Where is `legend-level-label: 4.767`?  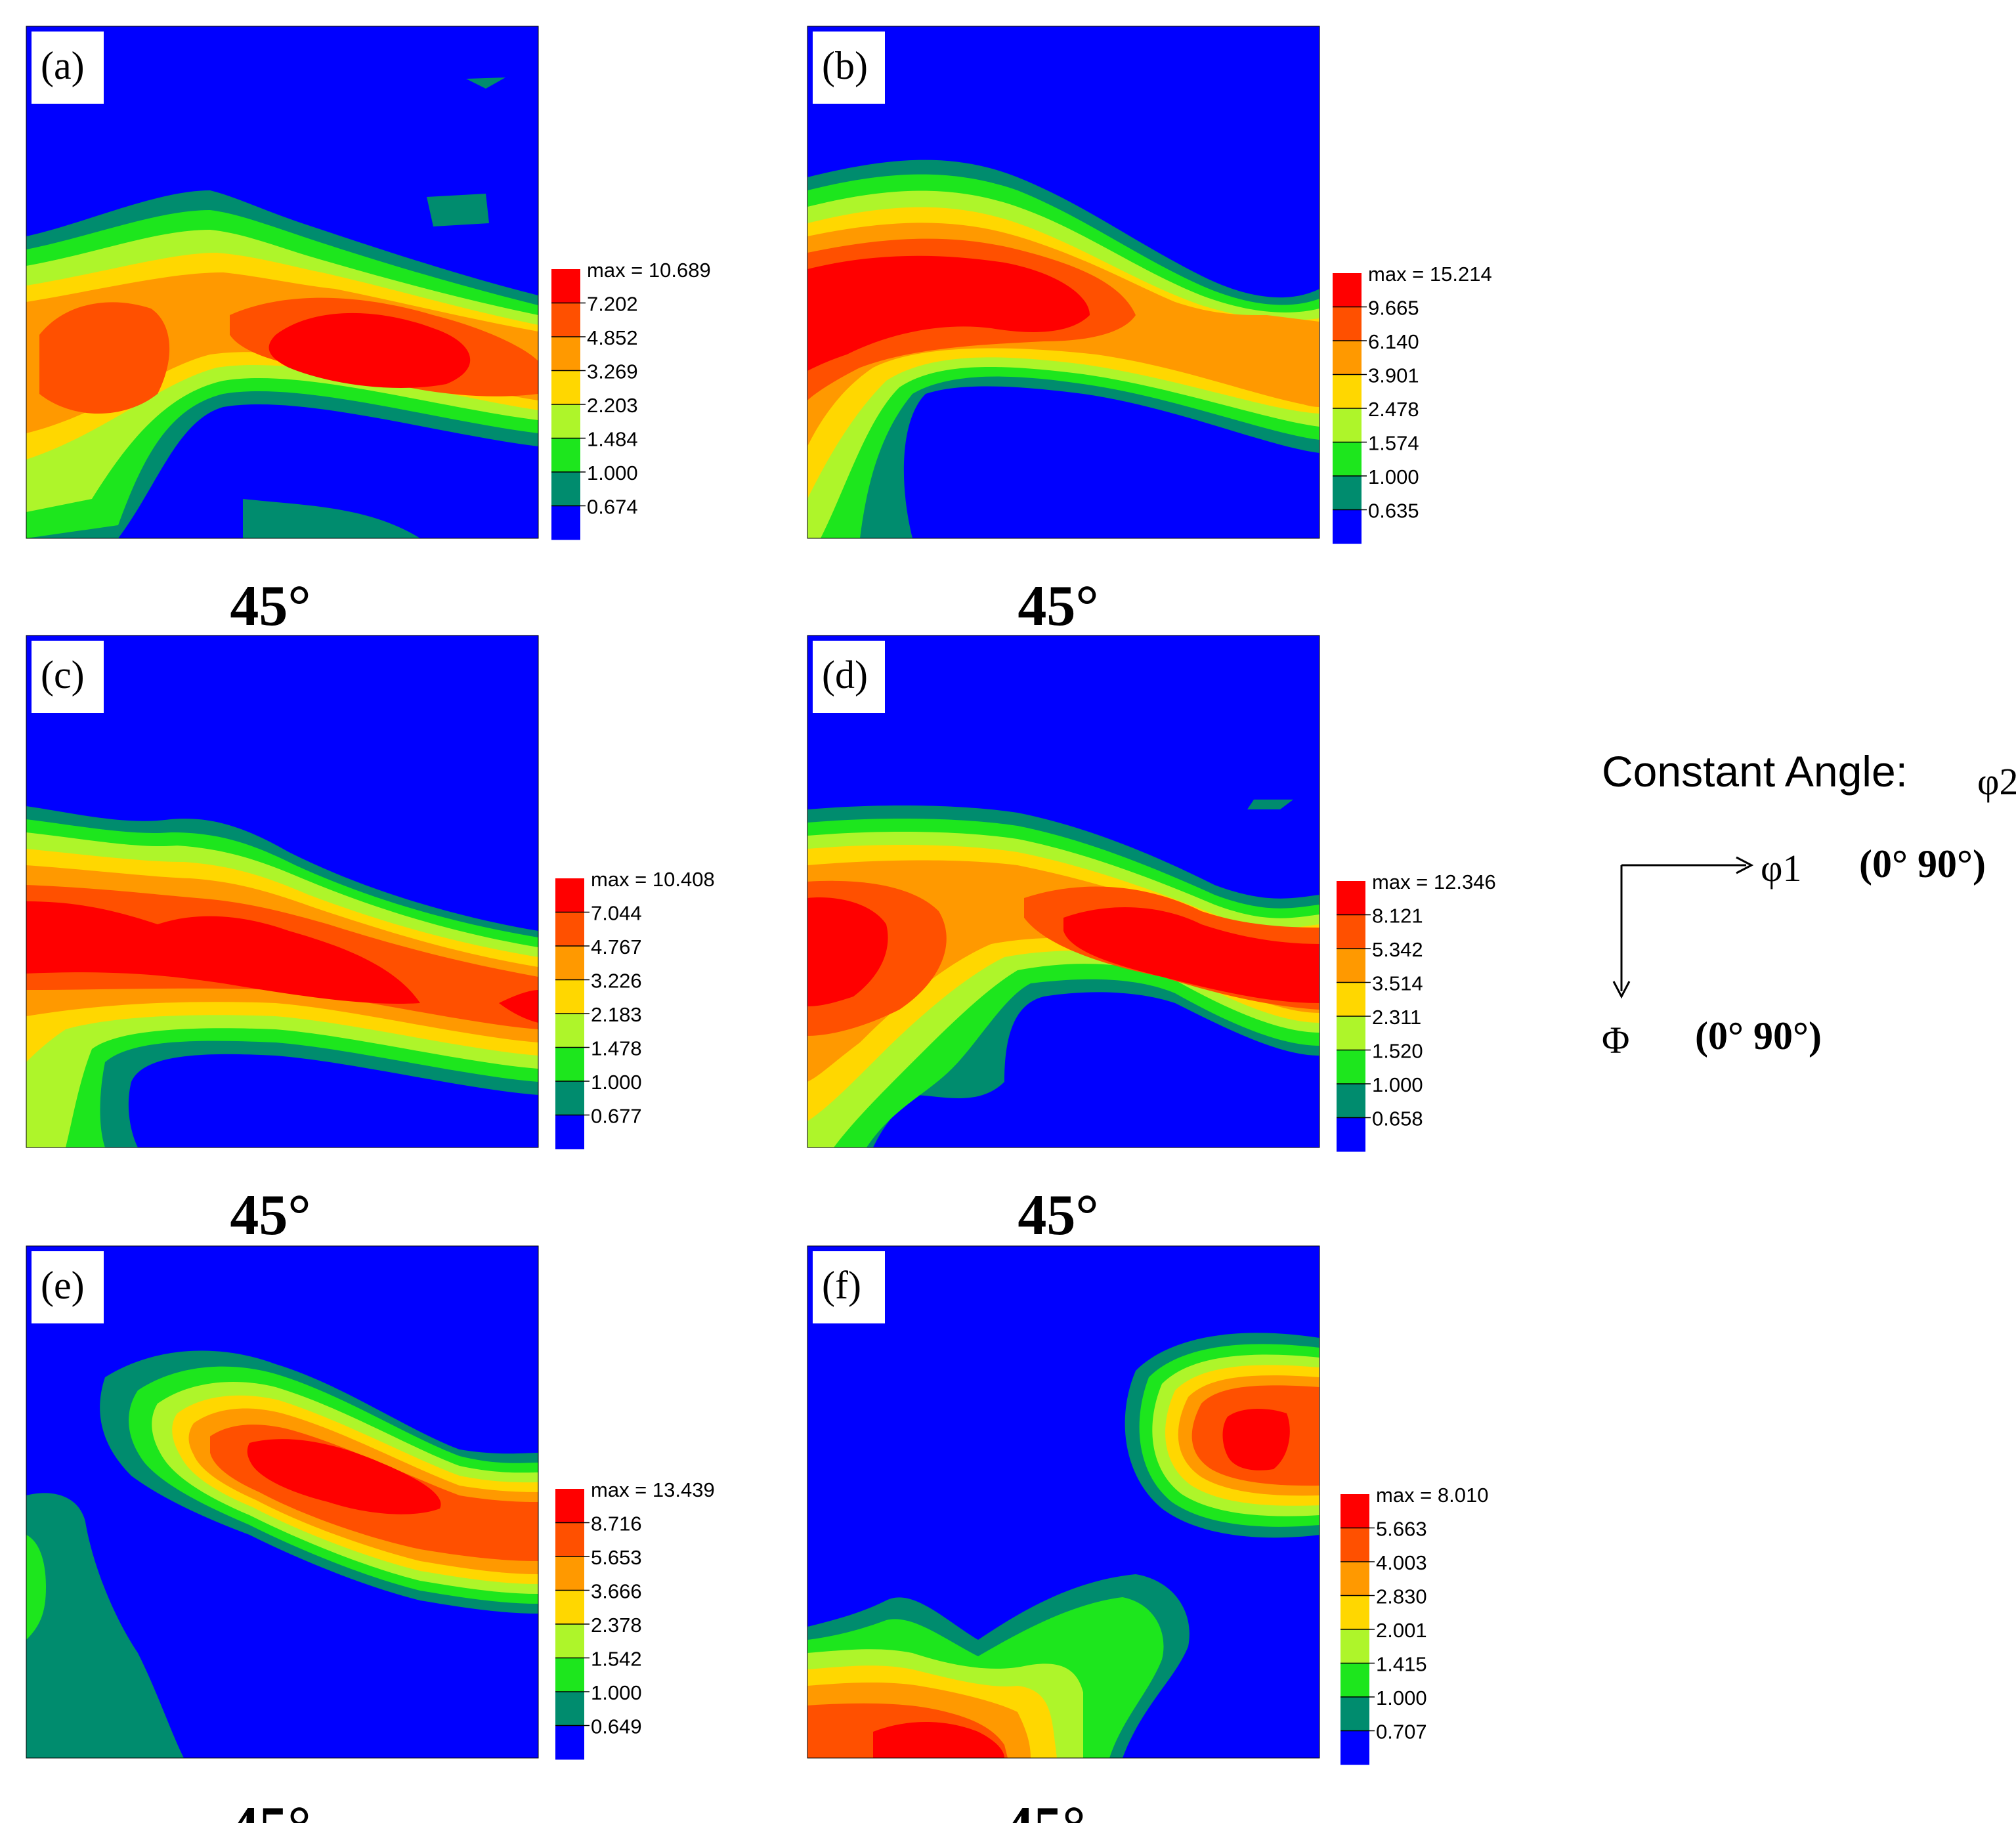 legend-level-label: 4.767 is located at coordinates (617, 946).